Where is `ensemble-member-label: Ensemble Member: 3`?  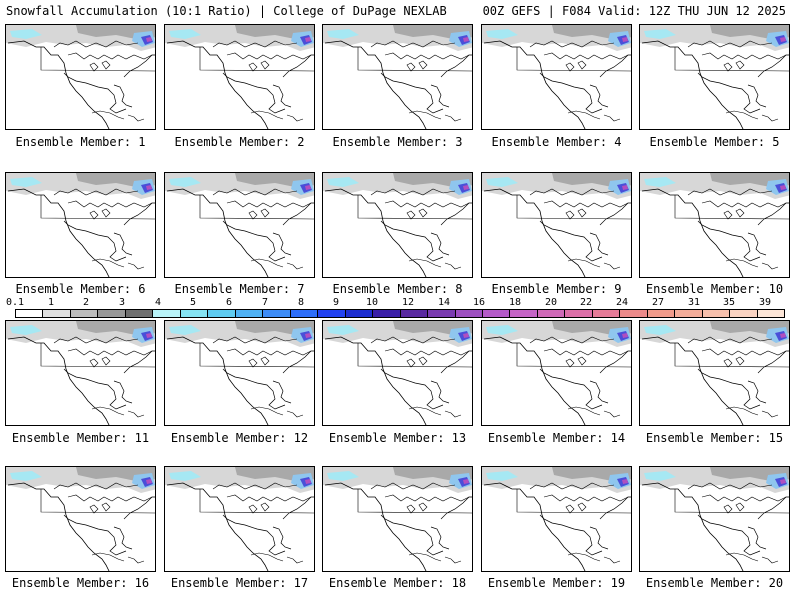 ensemble-member-label: Ensemble Member: 3 is located at coordinates (397, 142).